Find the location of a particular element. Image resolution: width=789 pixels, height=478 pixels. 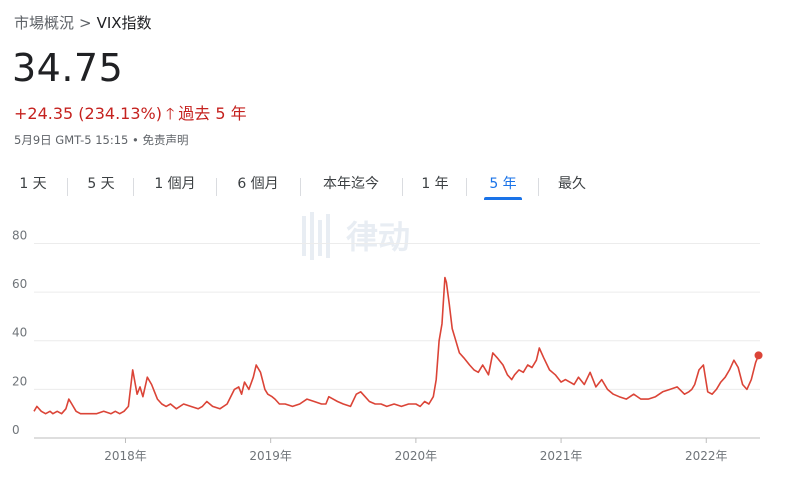

watermark-logo: 律动 is located at coordinates (356, 236).